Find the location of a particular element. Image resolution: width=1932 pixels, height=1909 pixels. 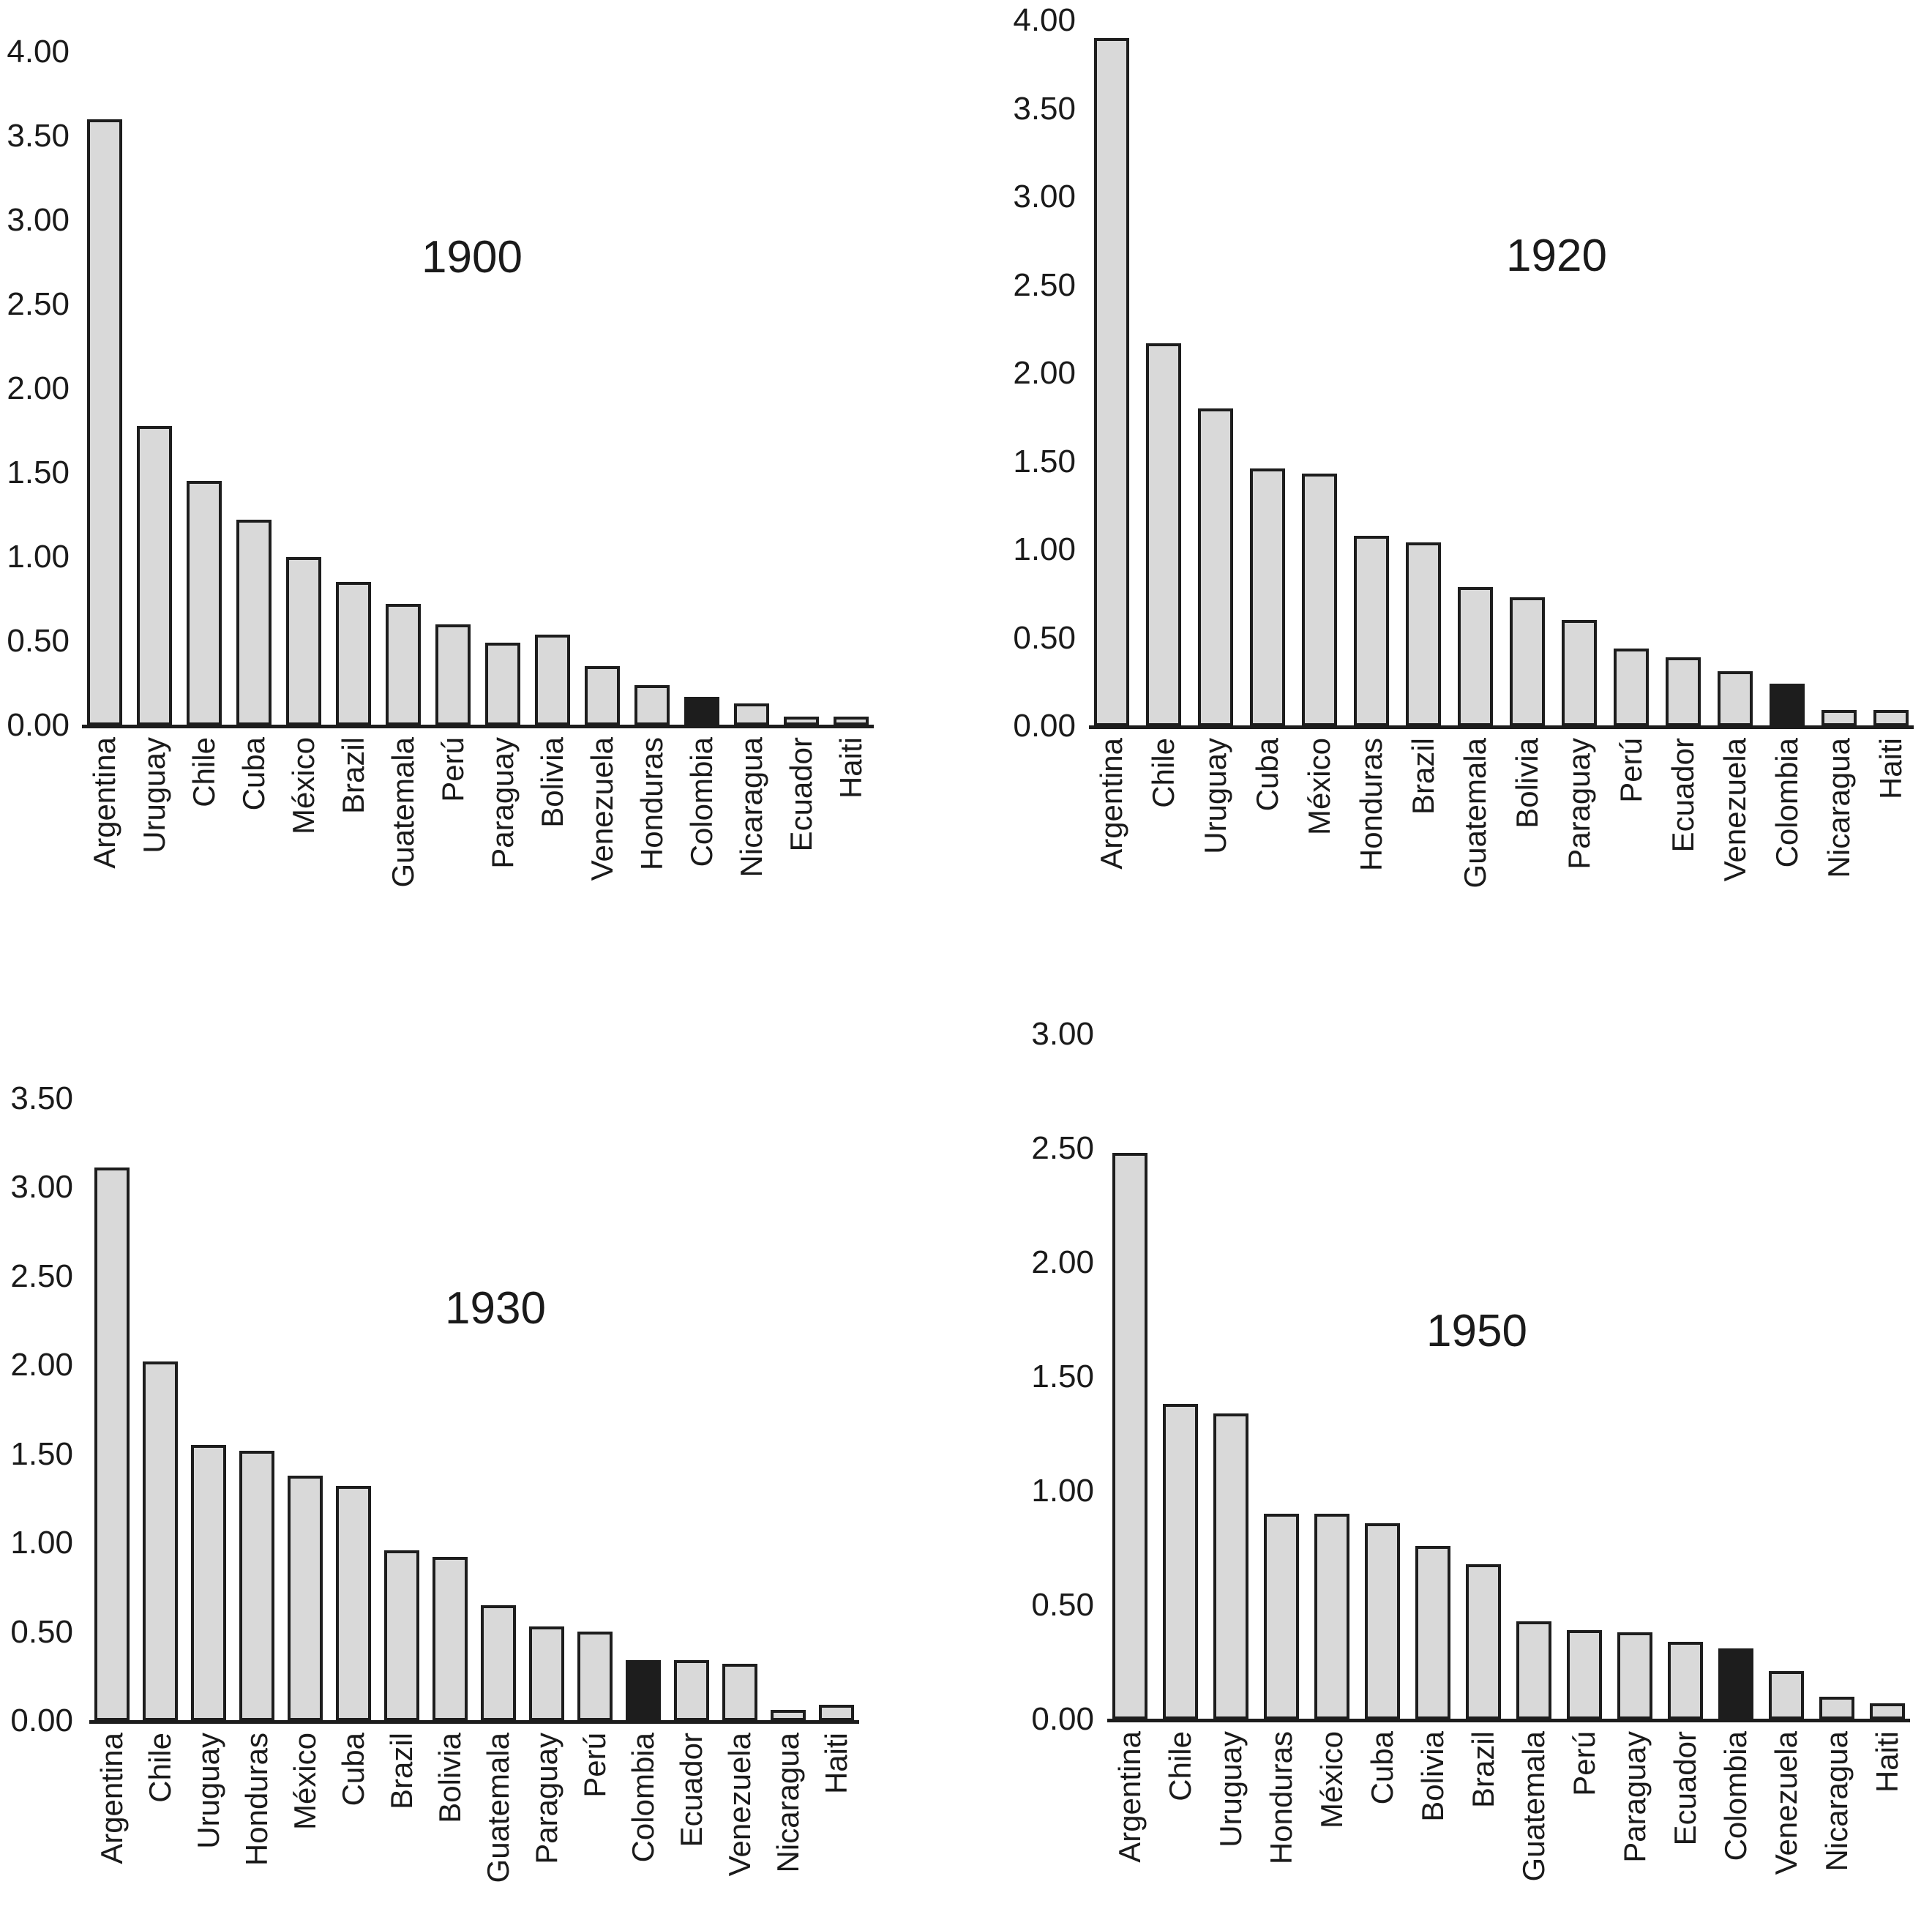

country-label: Uruguay is located at coordinates (154, 795).